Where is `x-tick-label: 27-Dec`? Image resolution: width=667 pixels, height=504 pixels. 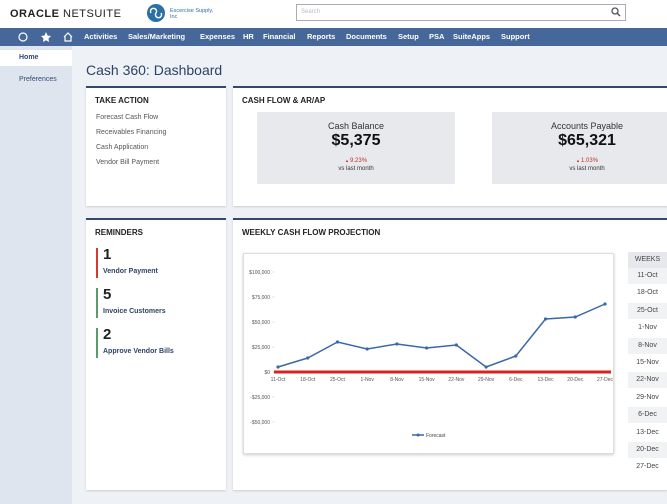
x-tick-label: 27-Dec is located at coordinates (605, 380).